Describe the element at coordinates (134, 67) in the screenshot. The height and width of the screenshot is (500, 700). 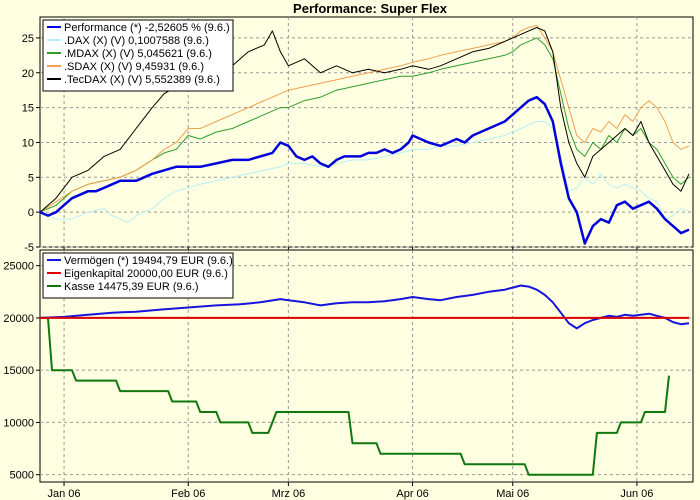
I see `legend-label-sdax: .SDAX (X) (V) 9,45931 (9.6.)` at that location.